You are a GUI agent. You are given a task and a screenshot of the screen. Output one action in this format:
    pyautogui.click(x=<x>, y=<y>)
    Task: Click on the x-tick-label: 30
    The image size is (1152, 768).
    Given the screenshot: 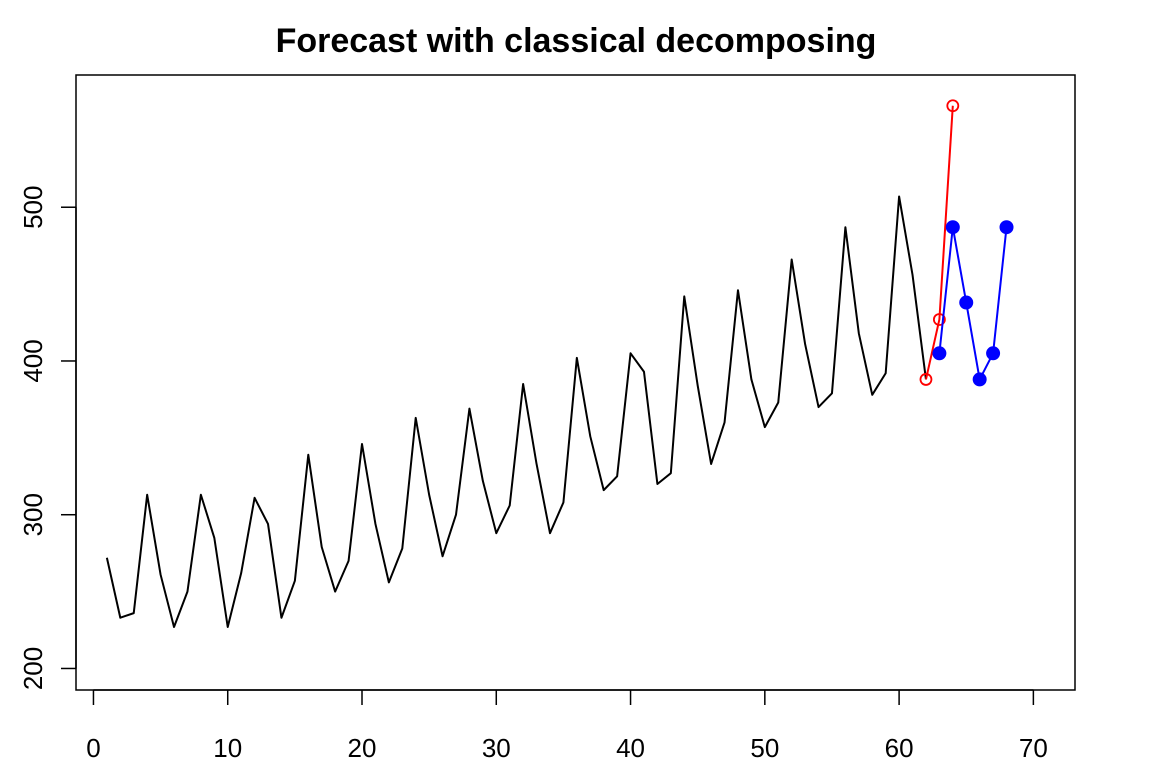 What is the action you would take?
    pyautogui.click(x=496, y=748)
    